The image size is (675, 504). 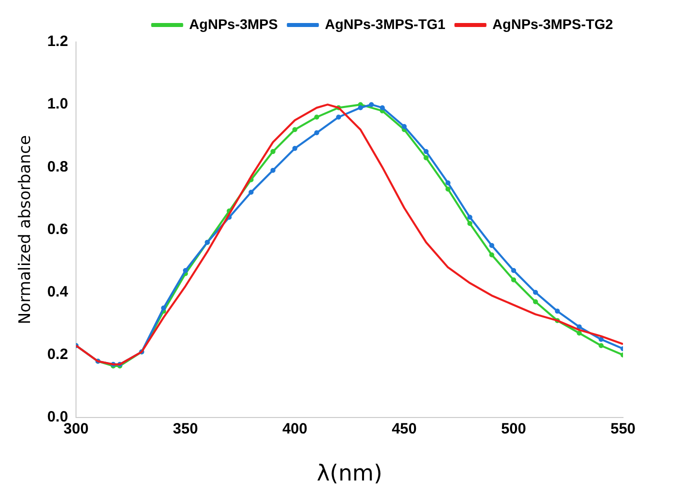 I want to click on x-tick-label: 550, so click(x=623, y=429).